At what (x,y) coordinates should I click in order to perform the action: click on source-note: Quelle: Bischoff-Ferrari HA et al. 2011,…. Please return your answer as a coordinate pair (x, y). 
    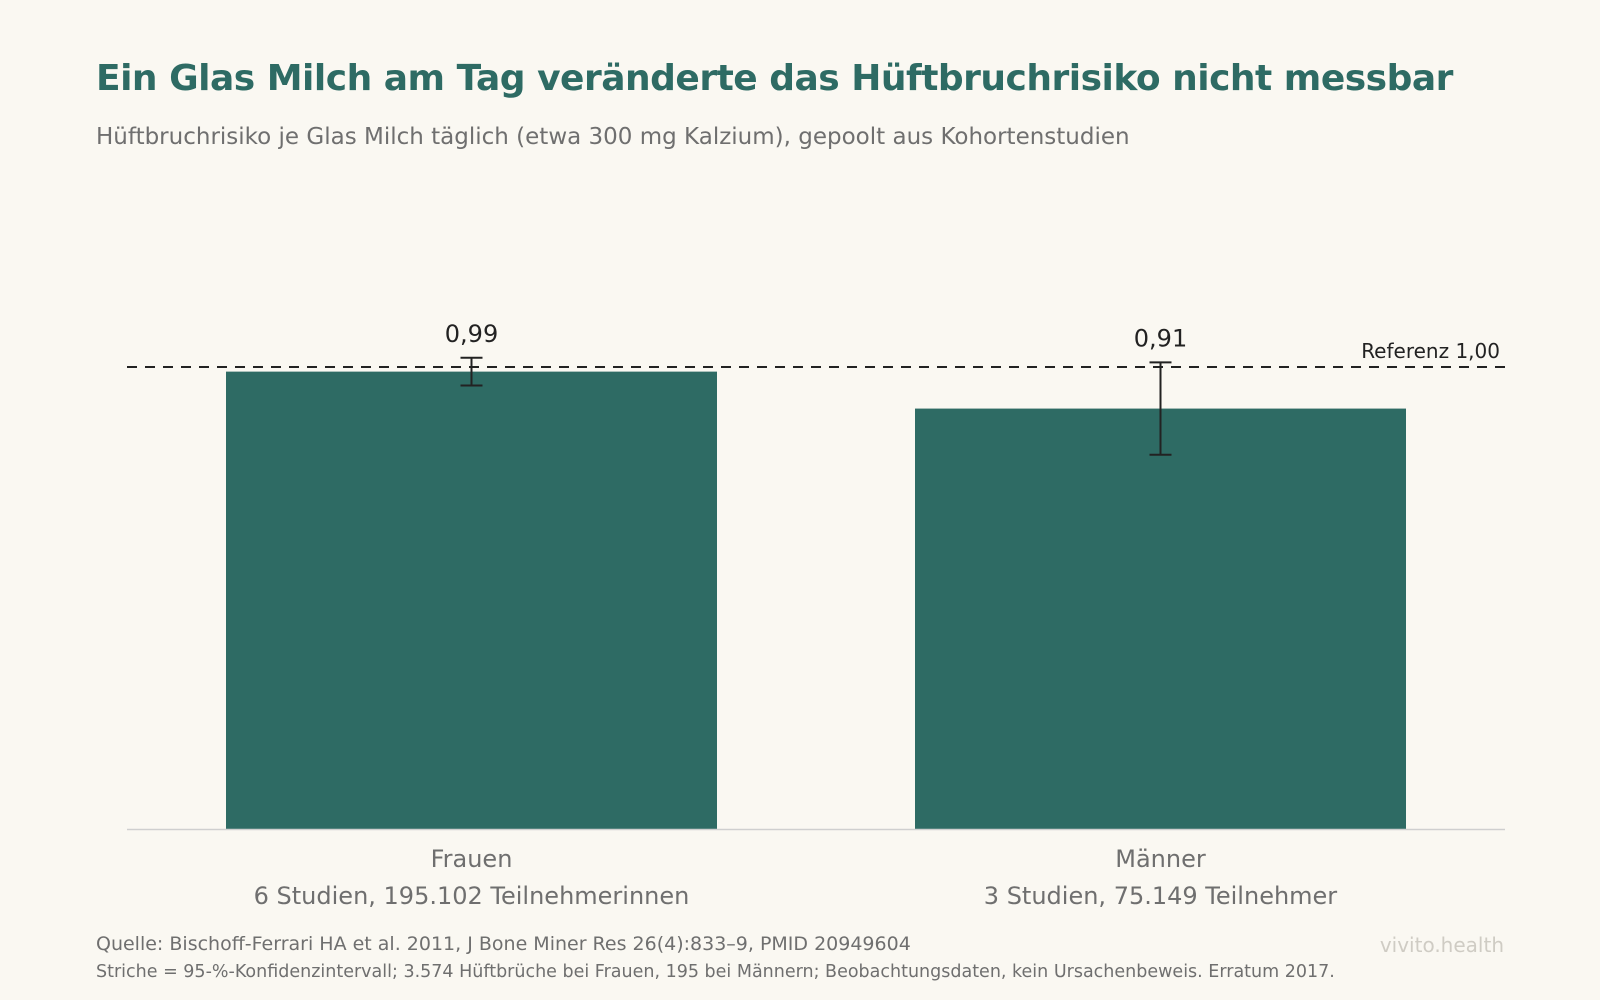
    Looking at the image, I should click on (503, 944).